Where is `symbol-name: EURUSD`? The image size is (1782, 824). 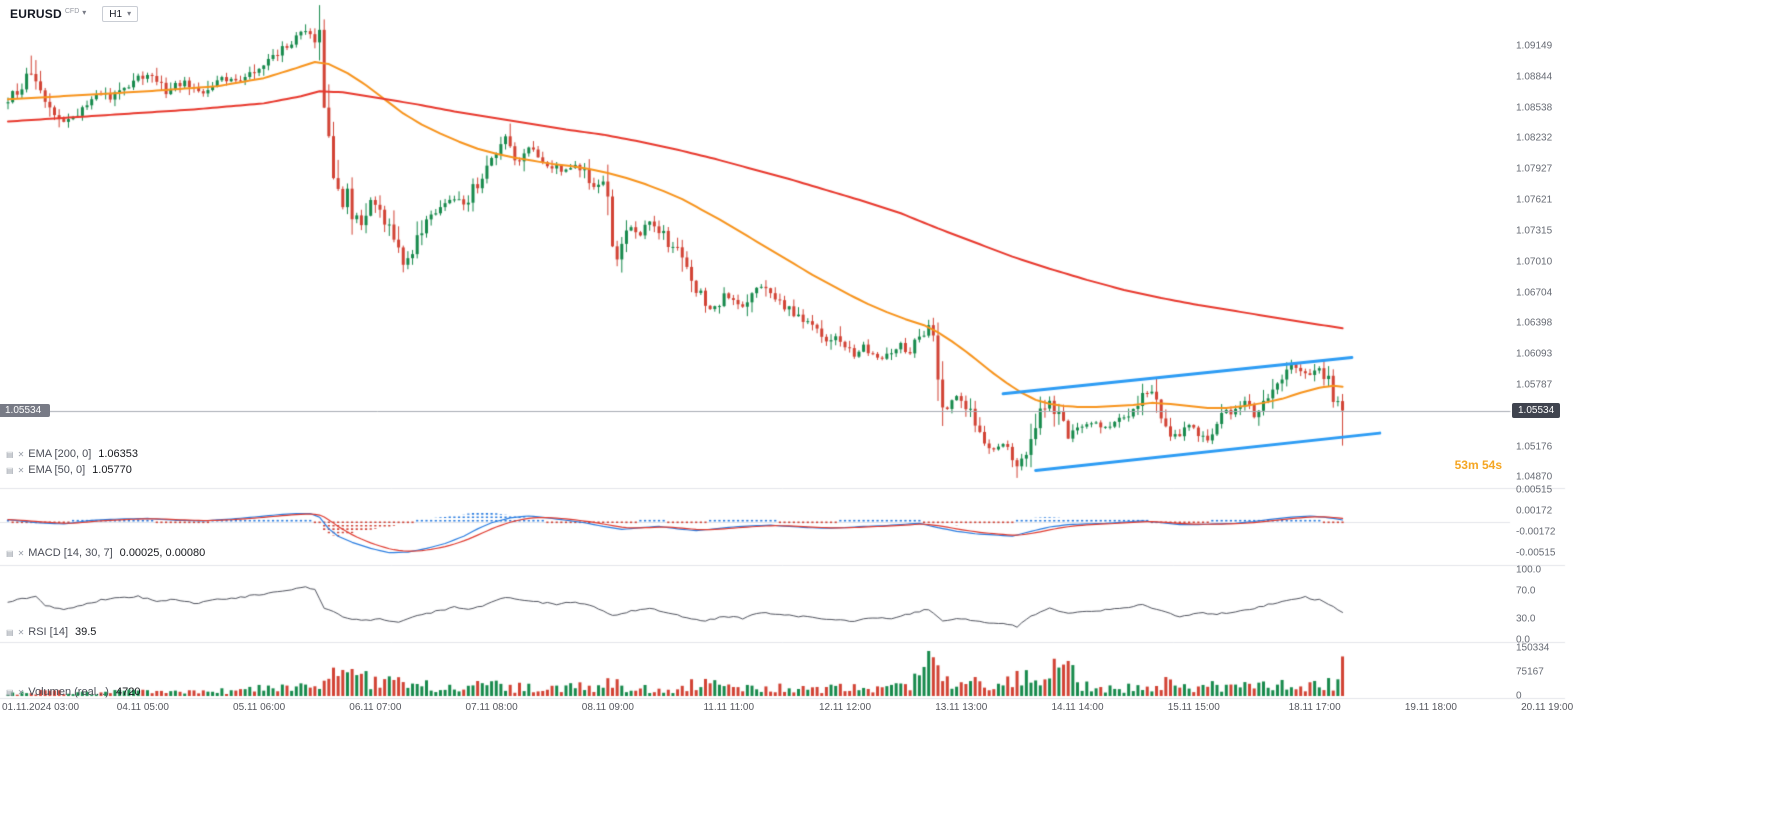 symbol-name: EURUSD is located at coordinates (36, 14).